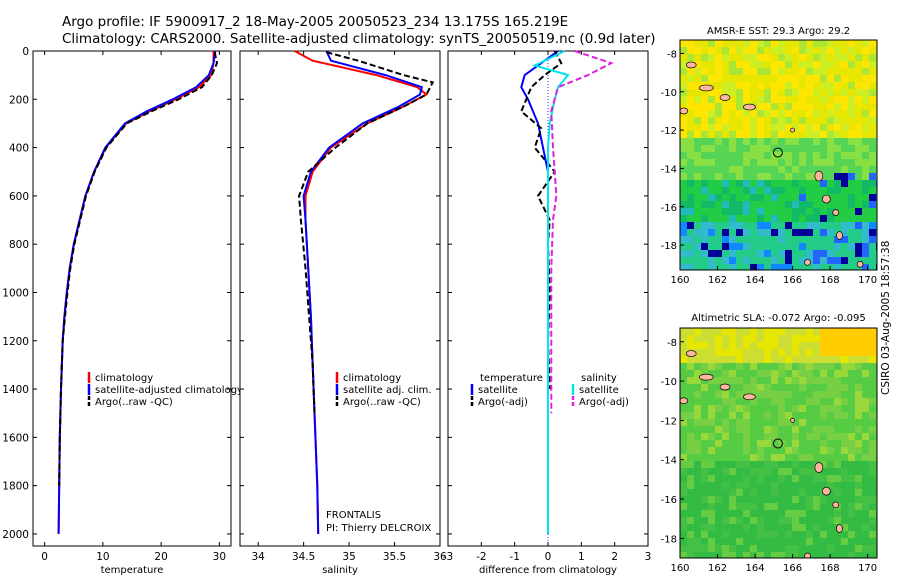 This screenshot has width=900, height=580. What do you see at coordinates (303, 557) in the screenshot?
I see `x-tick-label: 34.5` at bounding box center [303, 557].